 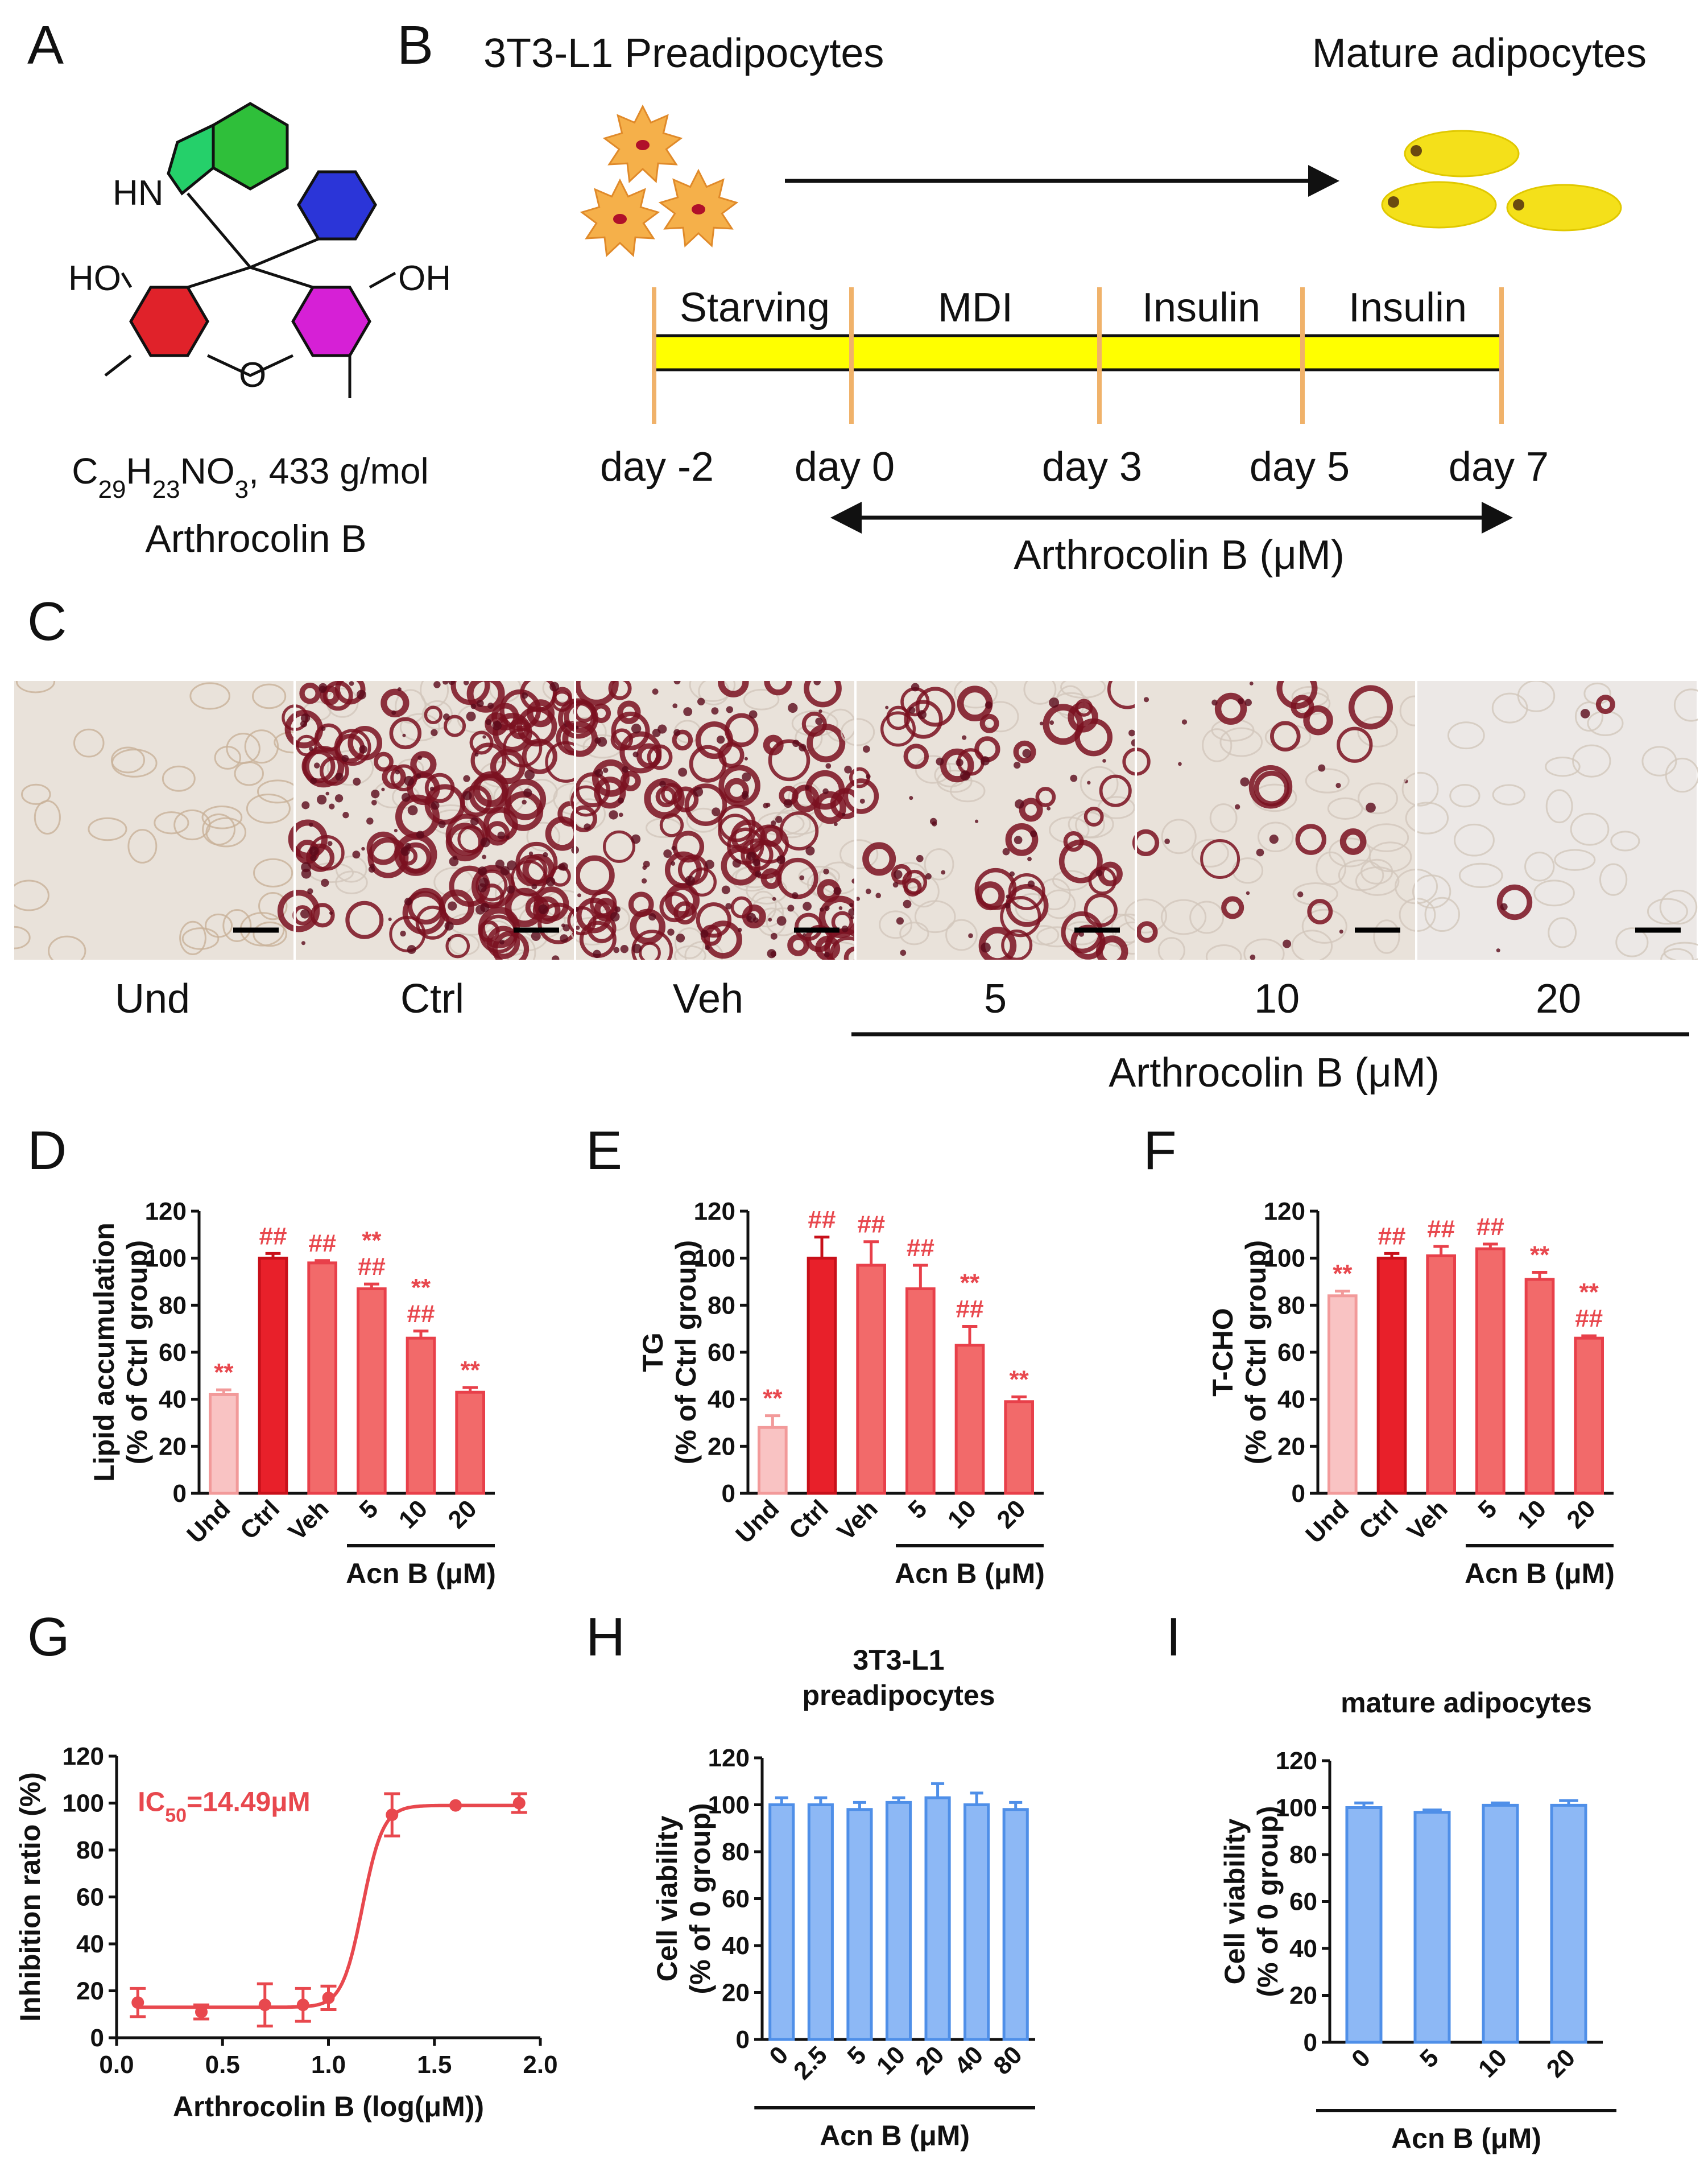 What do you see at coordinates (173, 1305) in the screenshot?
I see `y-tick-label: 80` at bounding box center [173, 1305].